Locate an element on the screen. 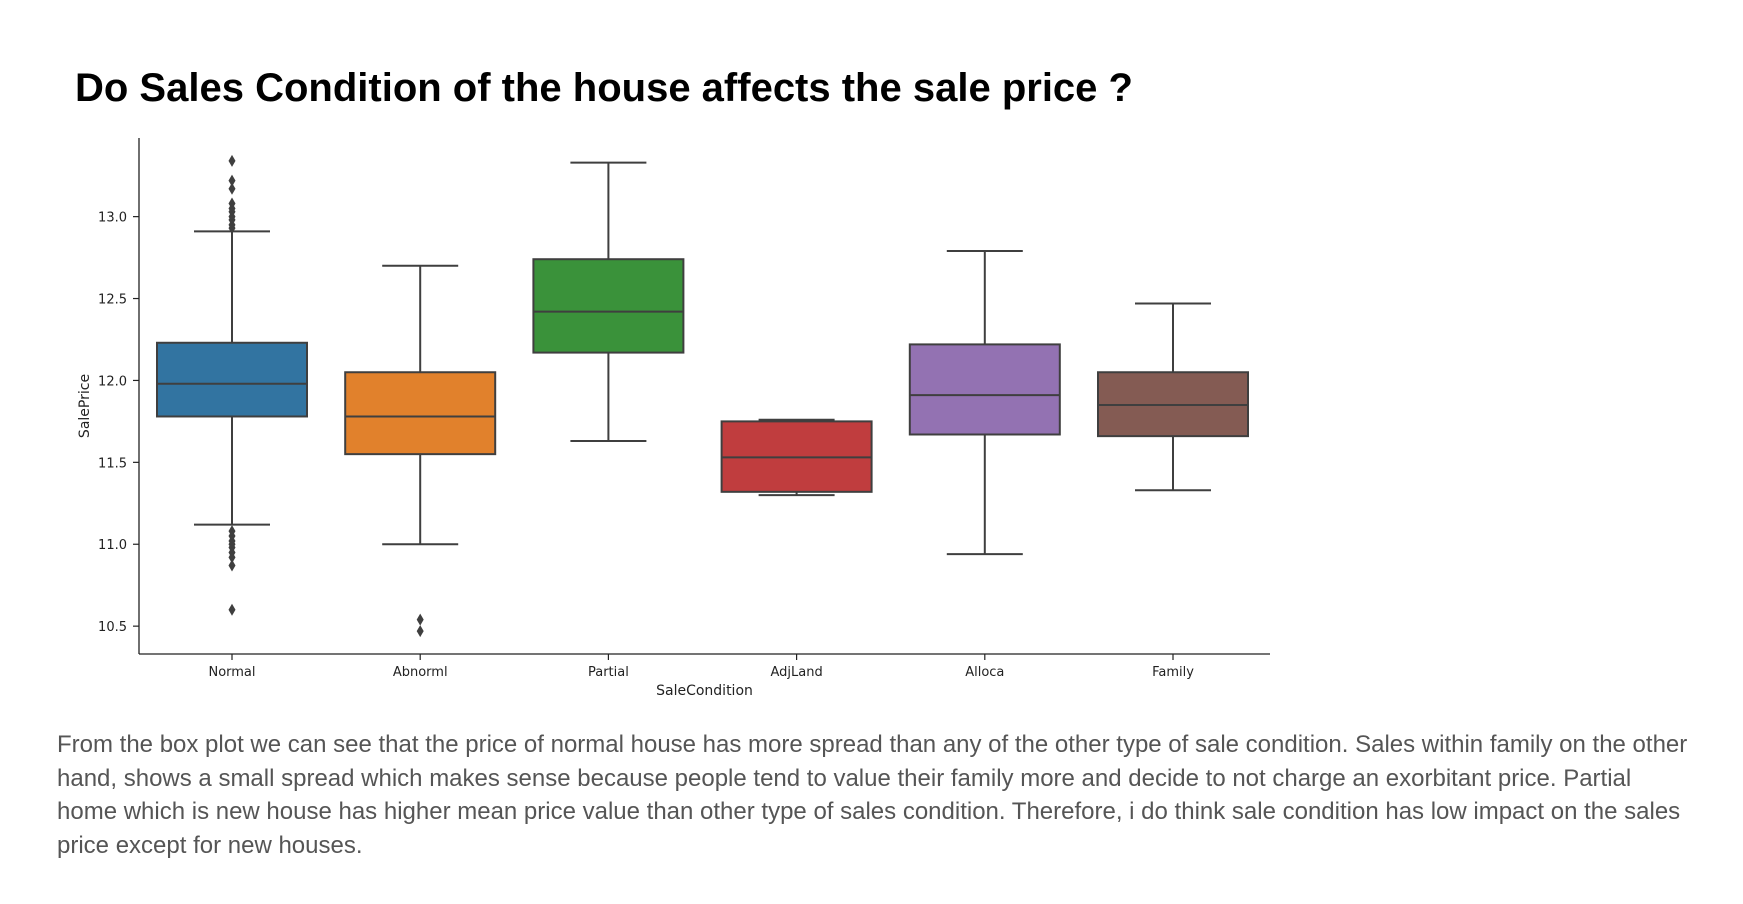 Image resolution: width=1743 pixels, height=904 pixels. y-tick-label: 12.0 is located at coordinates (112, 381).